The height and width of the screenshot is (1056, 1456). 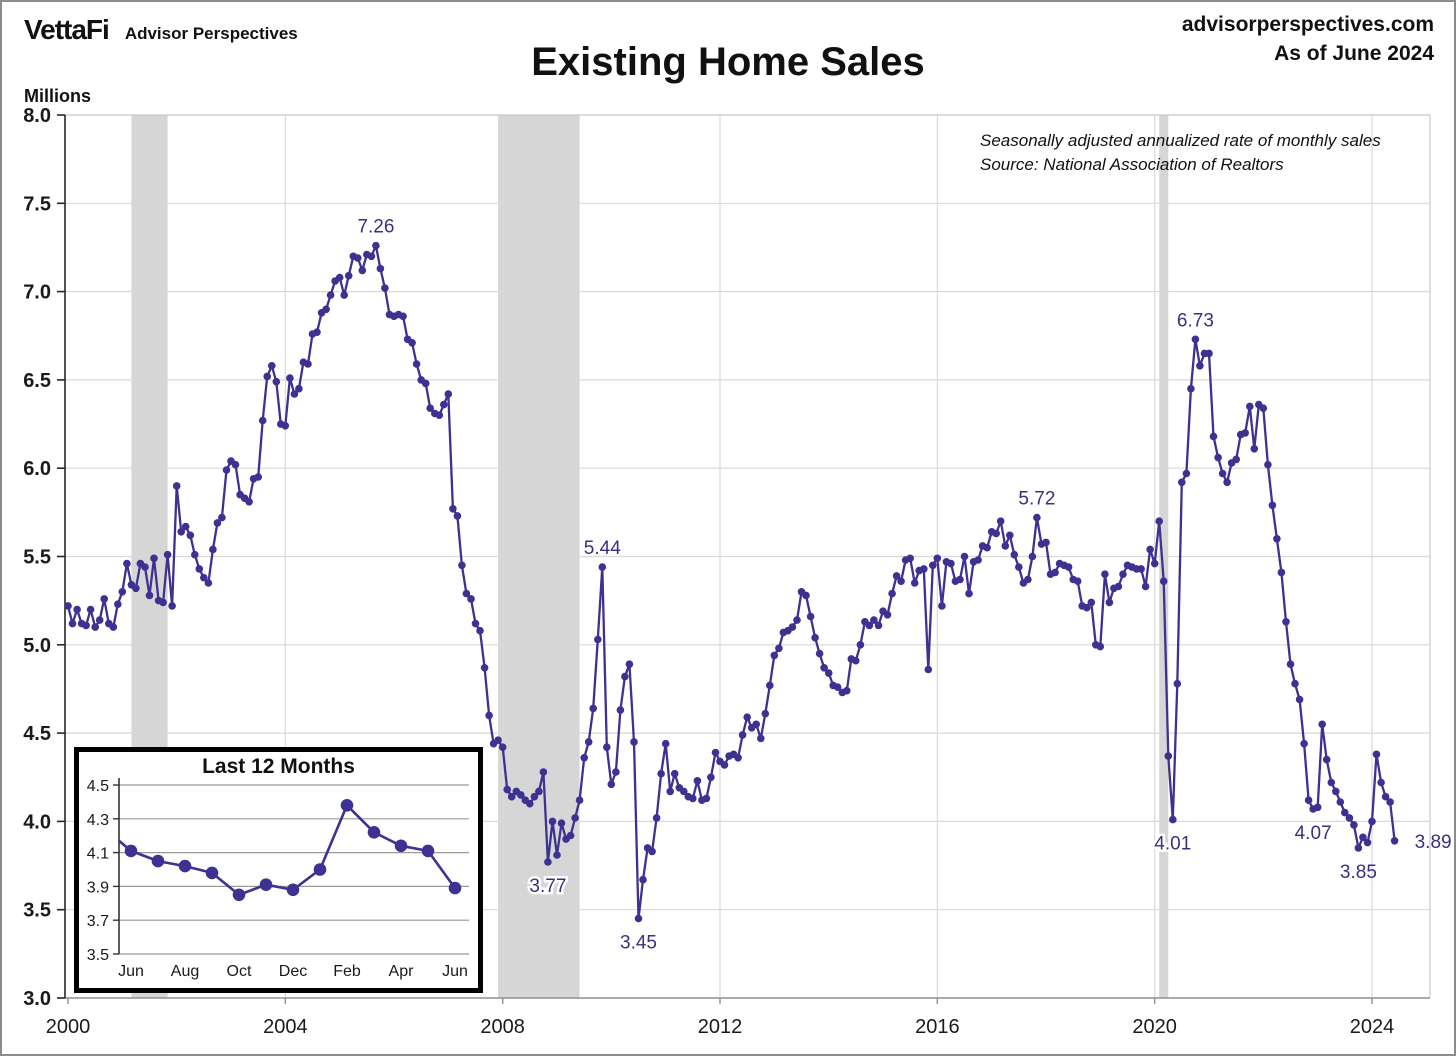 What do you see at coordinates (37, 999) in the screenshot?
I see `y-tick-label: 3.0` at bounding box center [37, 999].